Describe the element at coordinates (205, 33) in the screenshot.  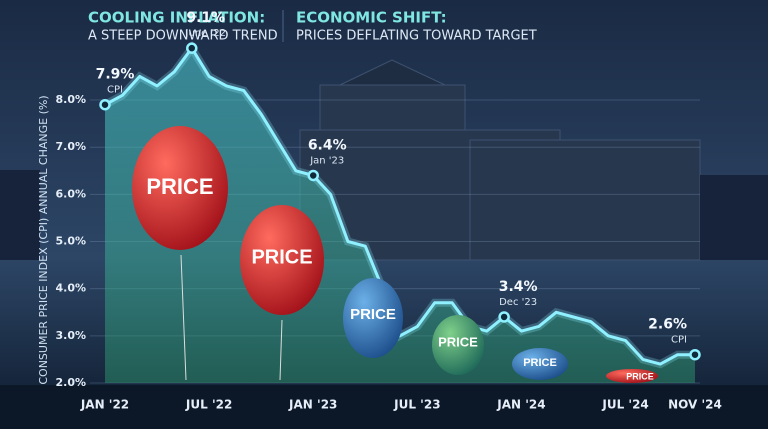
I see `point-note: June '22` at that location.